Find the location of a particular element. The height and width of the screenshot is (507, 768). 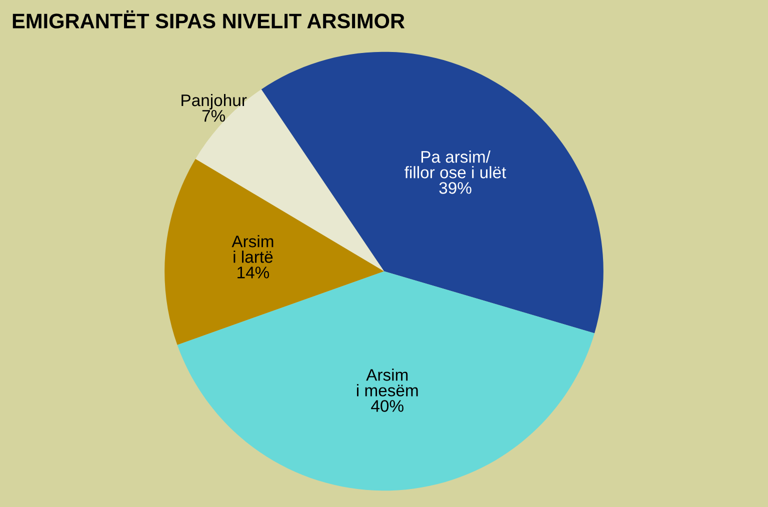

data-label: 7% is located at coordinates (214, 116).